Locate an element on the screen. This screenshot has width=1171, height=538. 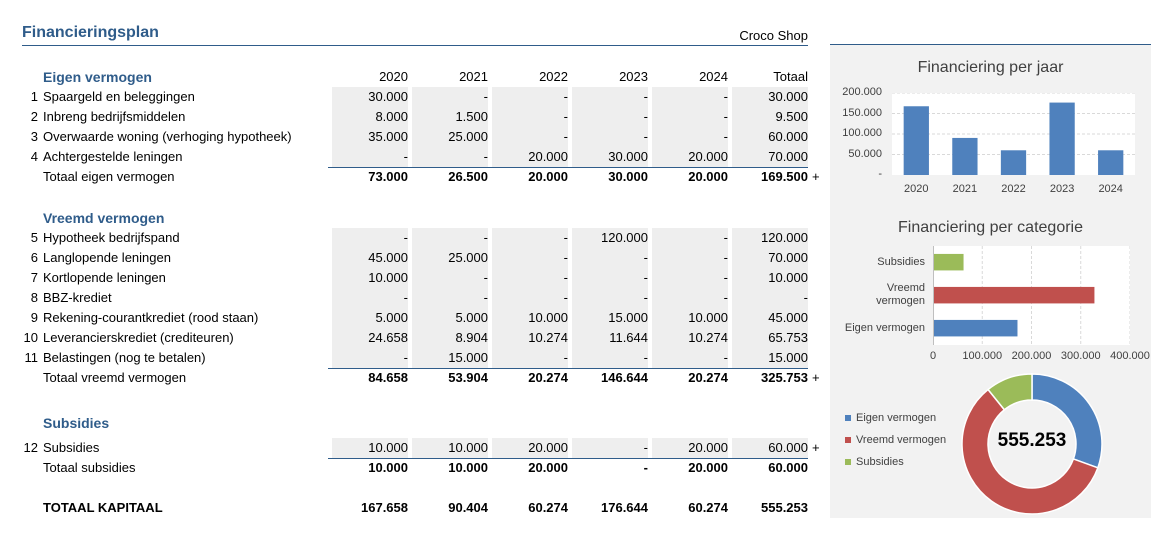
row-total-cell: 45.000 is located at coordinates (770, 318).